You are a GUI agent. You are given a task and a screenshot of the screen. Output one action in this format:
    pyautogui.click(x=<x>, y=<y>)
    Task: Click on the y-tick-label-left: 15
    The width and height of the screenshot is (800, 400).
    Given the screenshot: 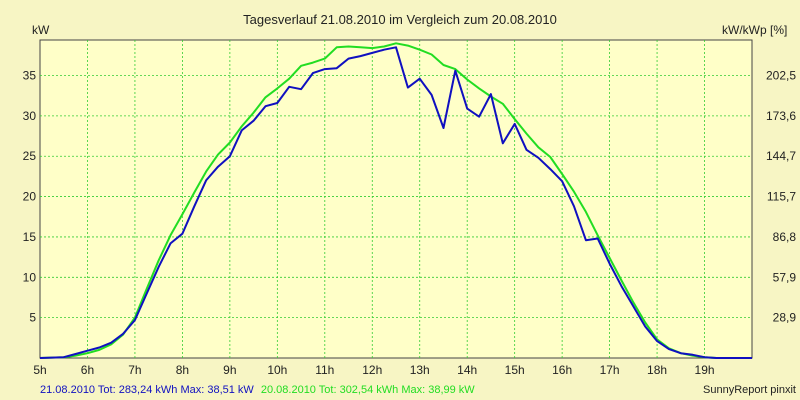 What is the action you would take?
    pyautogui.click(x=30, y=237)
    